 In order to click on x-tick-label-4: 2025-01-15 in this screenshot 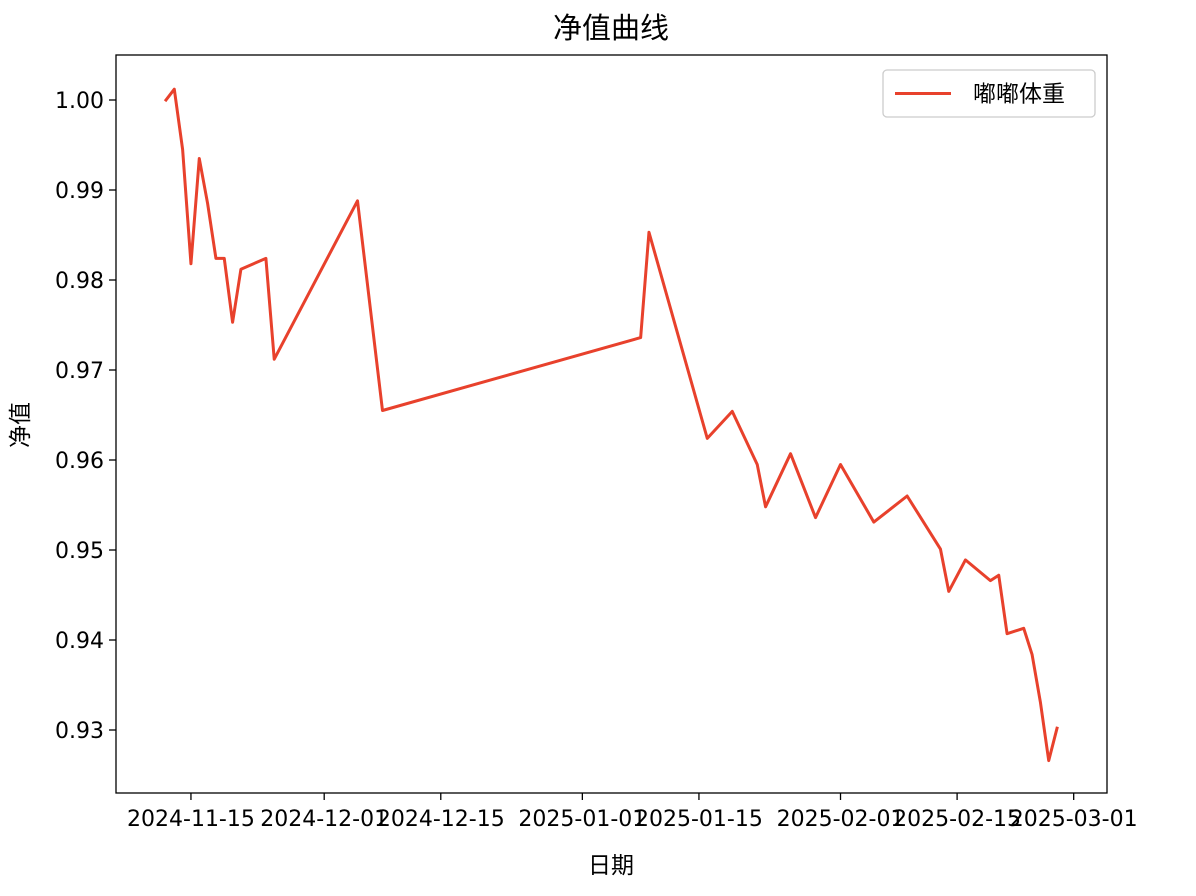, I will do `click(699, 819)`.